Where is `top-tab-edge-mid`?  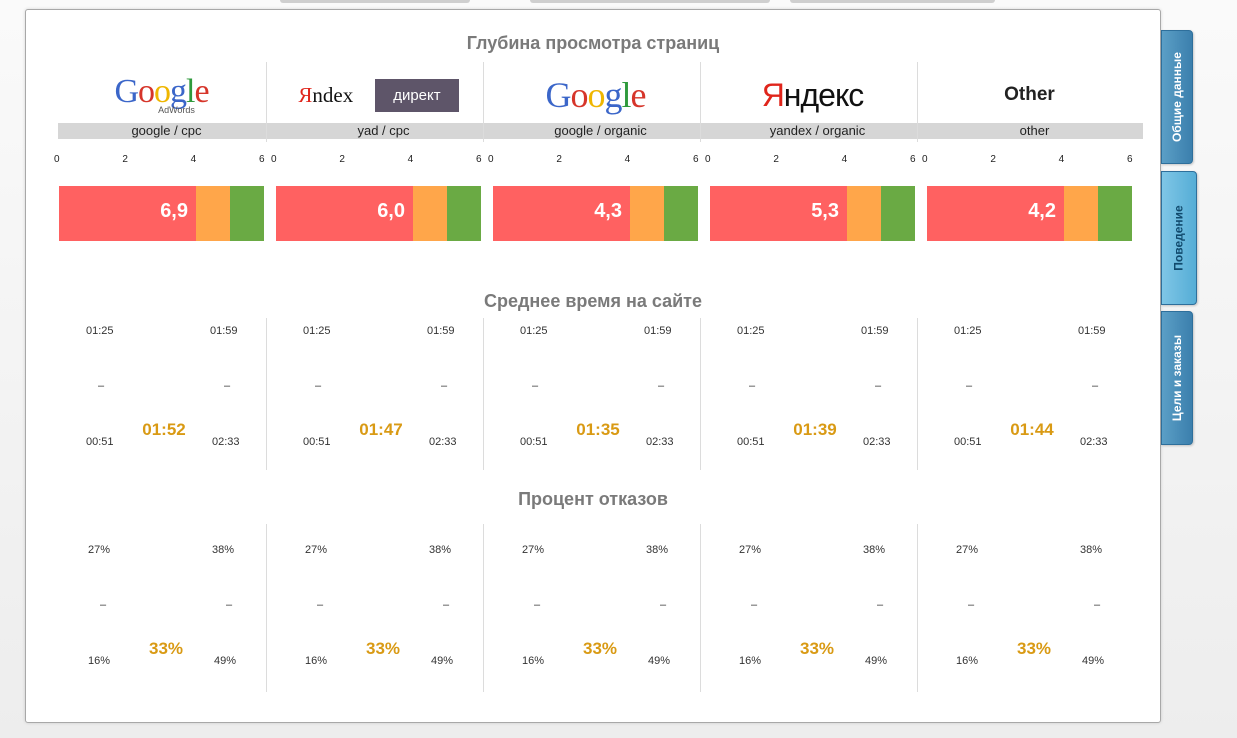
top-tab-edge-mid is located at coordinates (650, 1).